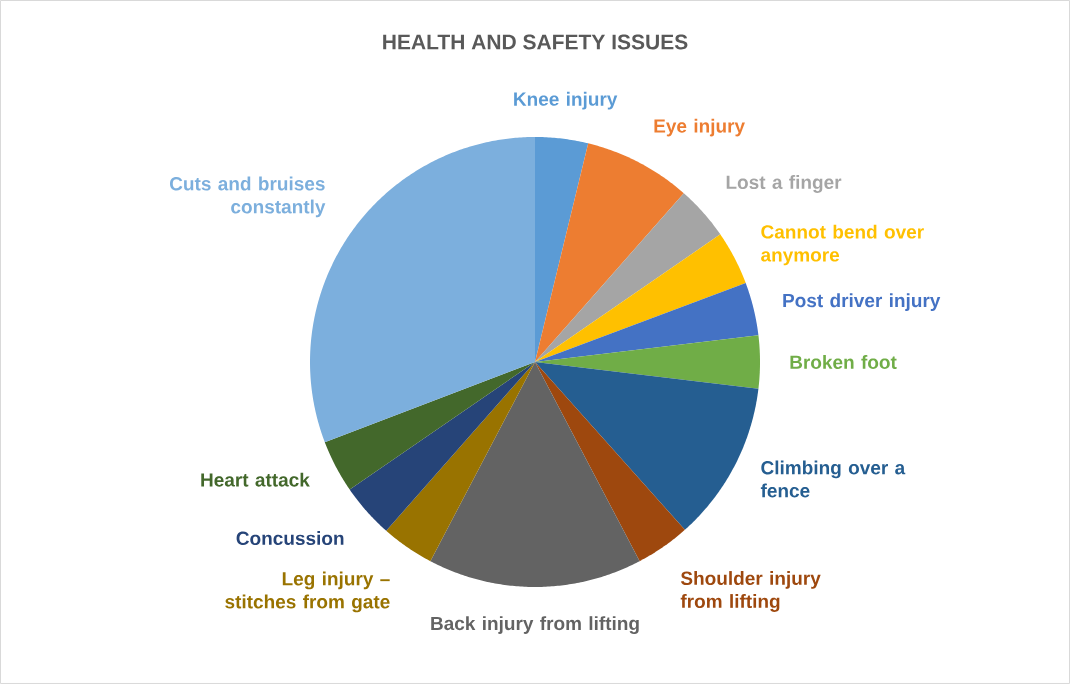 The height and width of the screenshot is (684, 1070). I want to click on slice-label: Lost a finger, so click(784, 184).